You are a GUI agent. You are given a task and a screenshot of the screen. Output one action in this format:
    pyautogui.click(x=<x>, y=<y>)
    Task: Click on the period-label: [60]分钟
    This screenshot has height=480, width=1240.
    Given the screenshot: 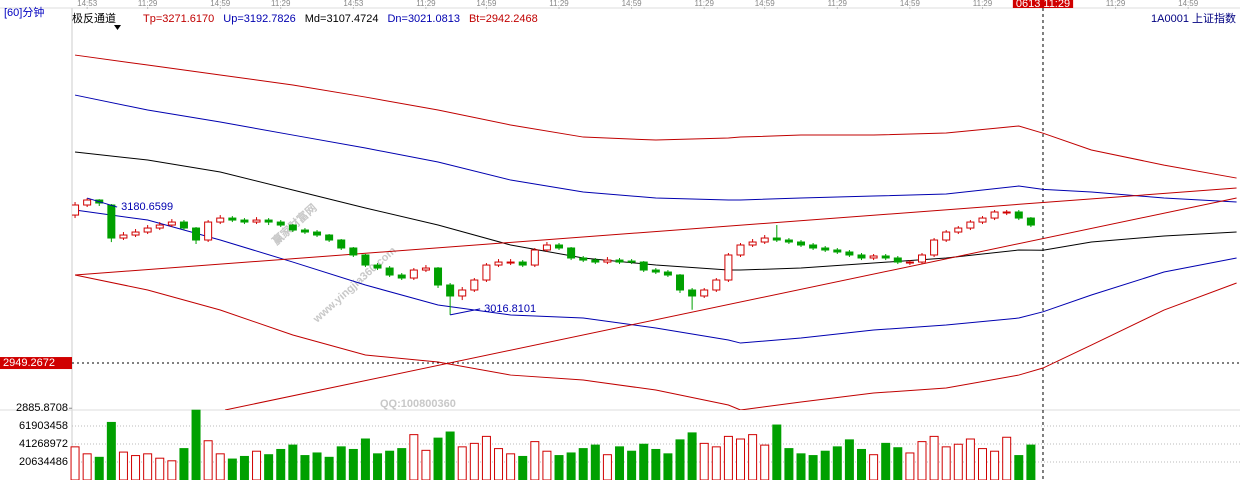 What is the action you would take?
    pyautogui.click(x=24, y=12)
    